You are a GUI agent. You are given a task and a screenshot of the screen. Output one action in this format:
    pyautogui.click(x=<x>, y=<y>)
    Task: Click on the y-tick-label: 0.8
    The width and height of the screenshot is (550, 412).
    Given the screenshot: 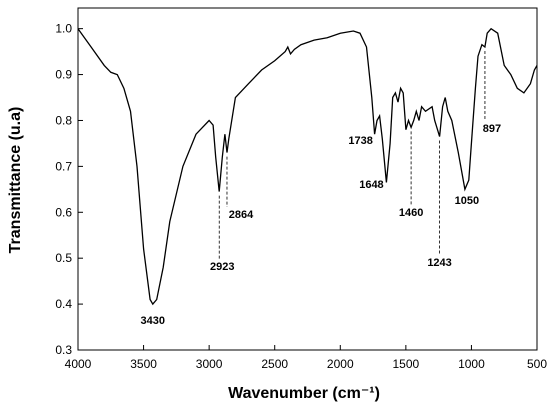 What is the action you would take?
    pyautogui.click(x=63, y=120)
    